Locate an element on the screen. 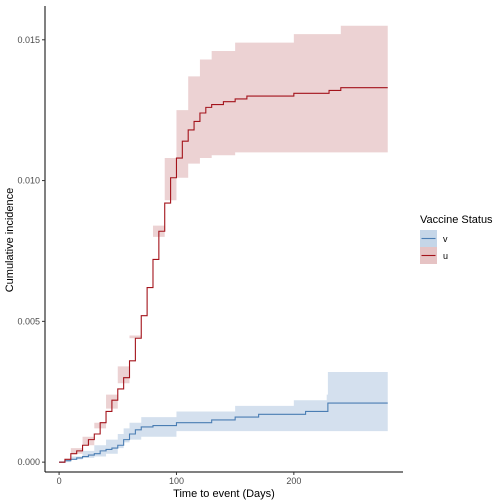 The image size is (504, 504). x-tick-label: 0 is located at coordinates (59, 481).